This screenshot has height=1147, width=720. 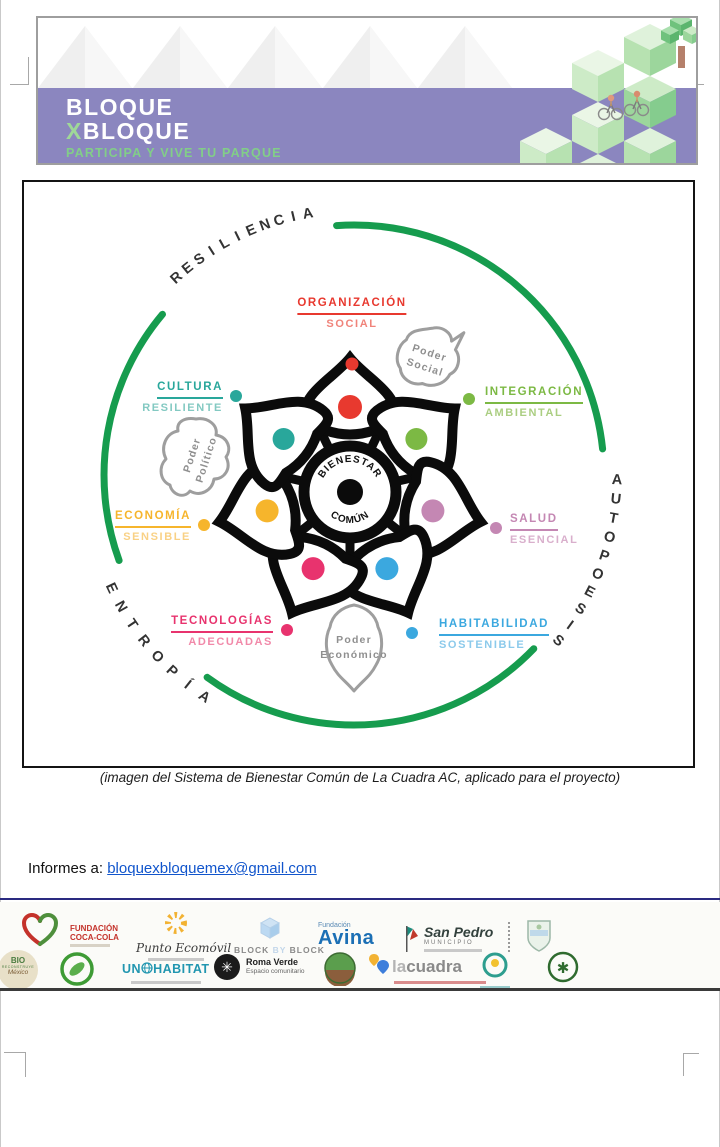 I want to click on banner-title-line2: XBLOQUE, so click(x=128, y=130).